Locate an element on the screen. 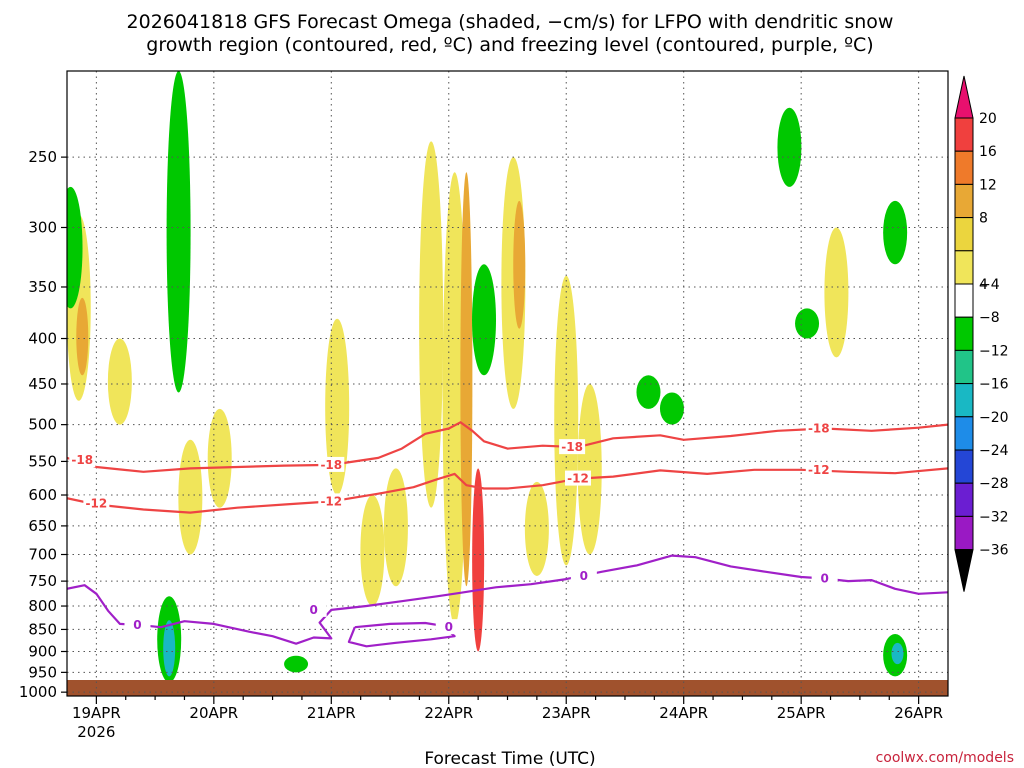  y-tick-label-8: 650 is located at coordinates (42, 526).